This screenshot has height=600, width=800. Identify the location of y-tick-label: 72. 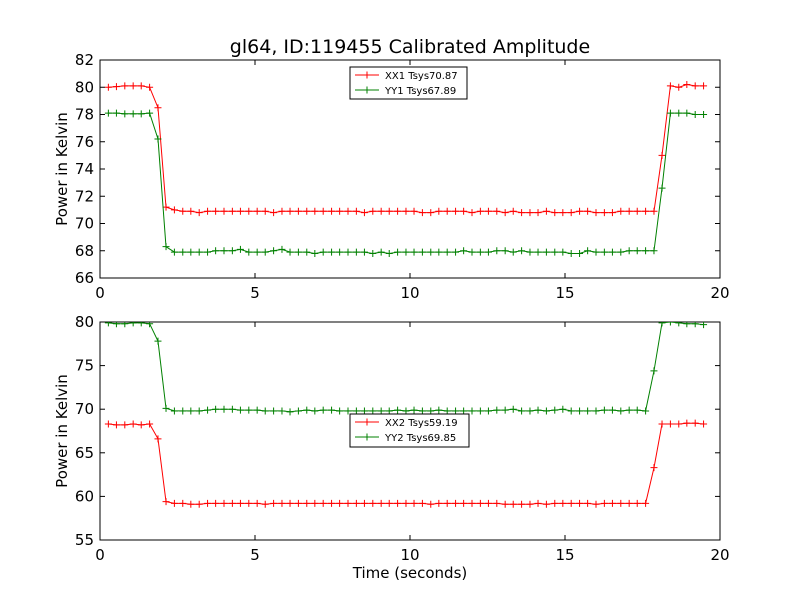
(84, 196).